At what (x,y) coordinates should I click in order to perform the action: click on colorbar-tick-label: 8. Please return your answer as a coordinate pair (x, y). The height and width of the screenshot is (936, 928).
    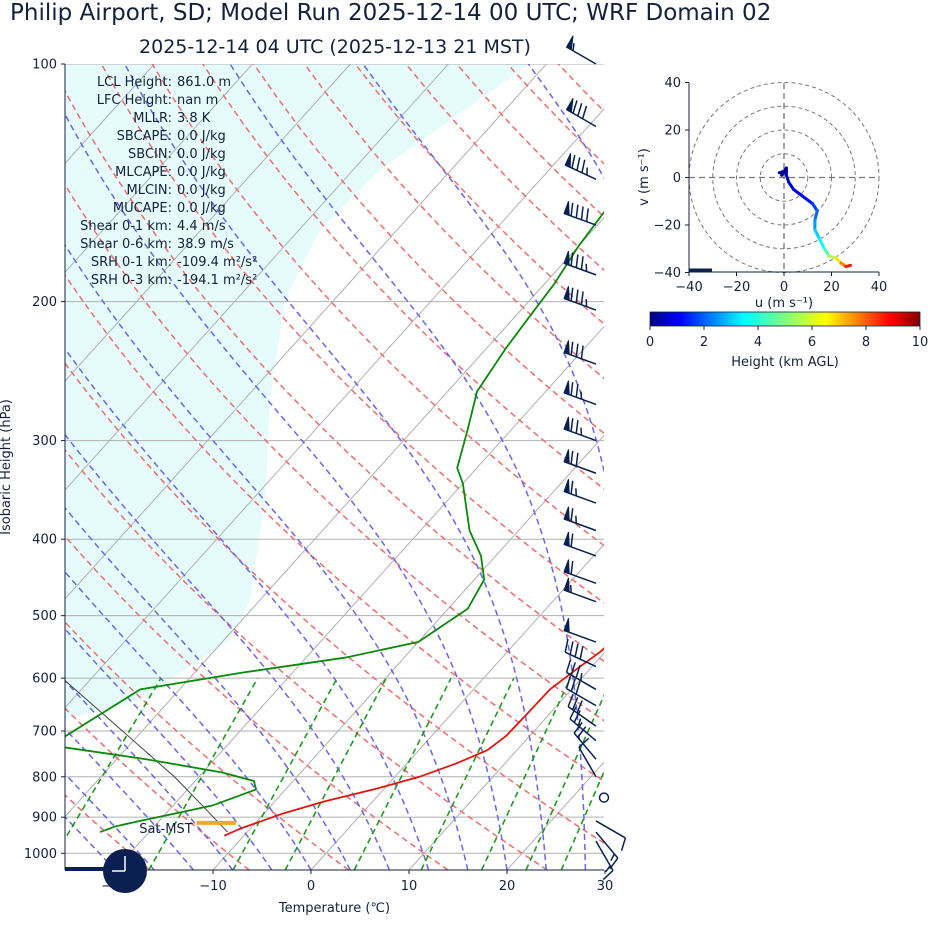
    Looking at the image, I should click on (866, 342).